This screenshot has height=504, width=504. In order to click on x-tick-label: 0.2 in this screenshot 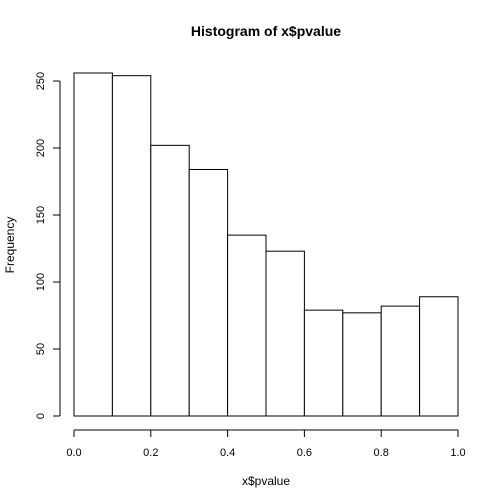, I will do `click(150, 453)`.